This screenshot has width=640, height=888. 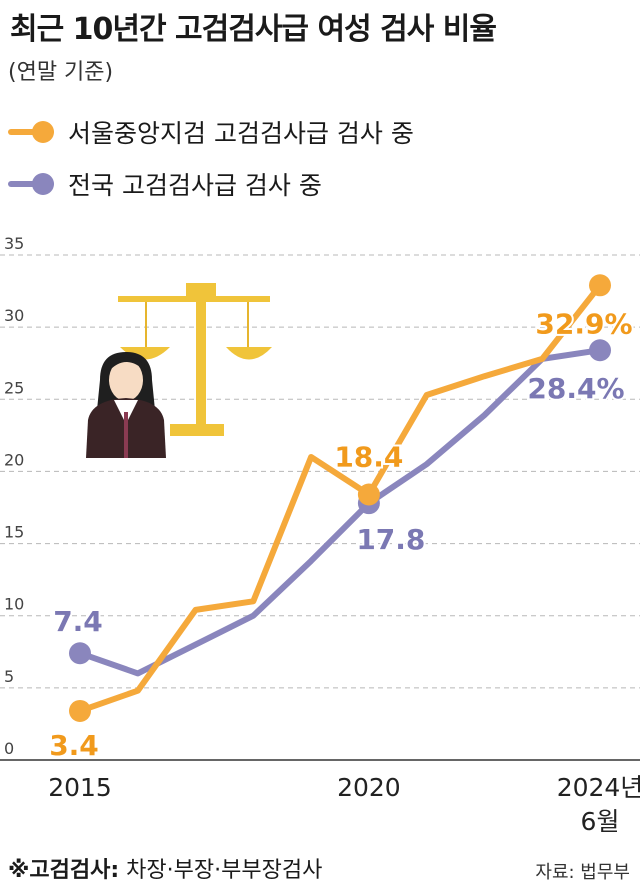 What do you see at coordinates (14, 604) in the screenshot?
I see `y-tick-label: 10` at bounding box center [14, 604].